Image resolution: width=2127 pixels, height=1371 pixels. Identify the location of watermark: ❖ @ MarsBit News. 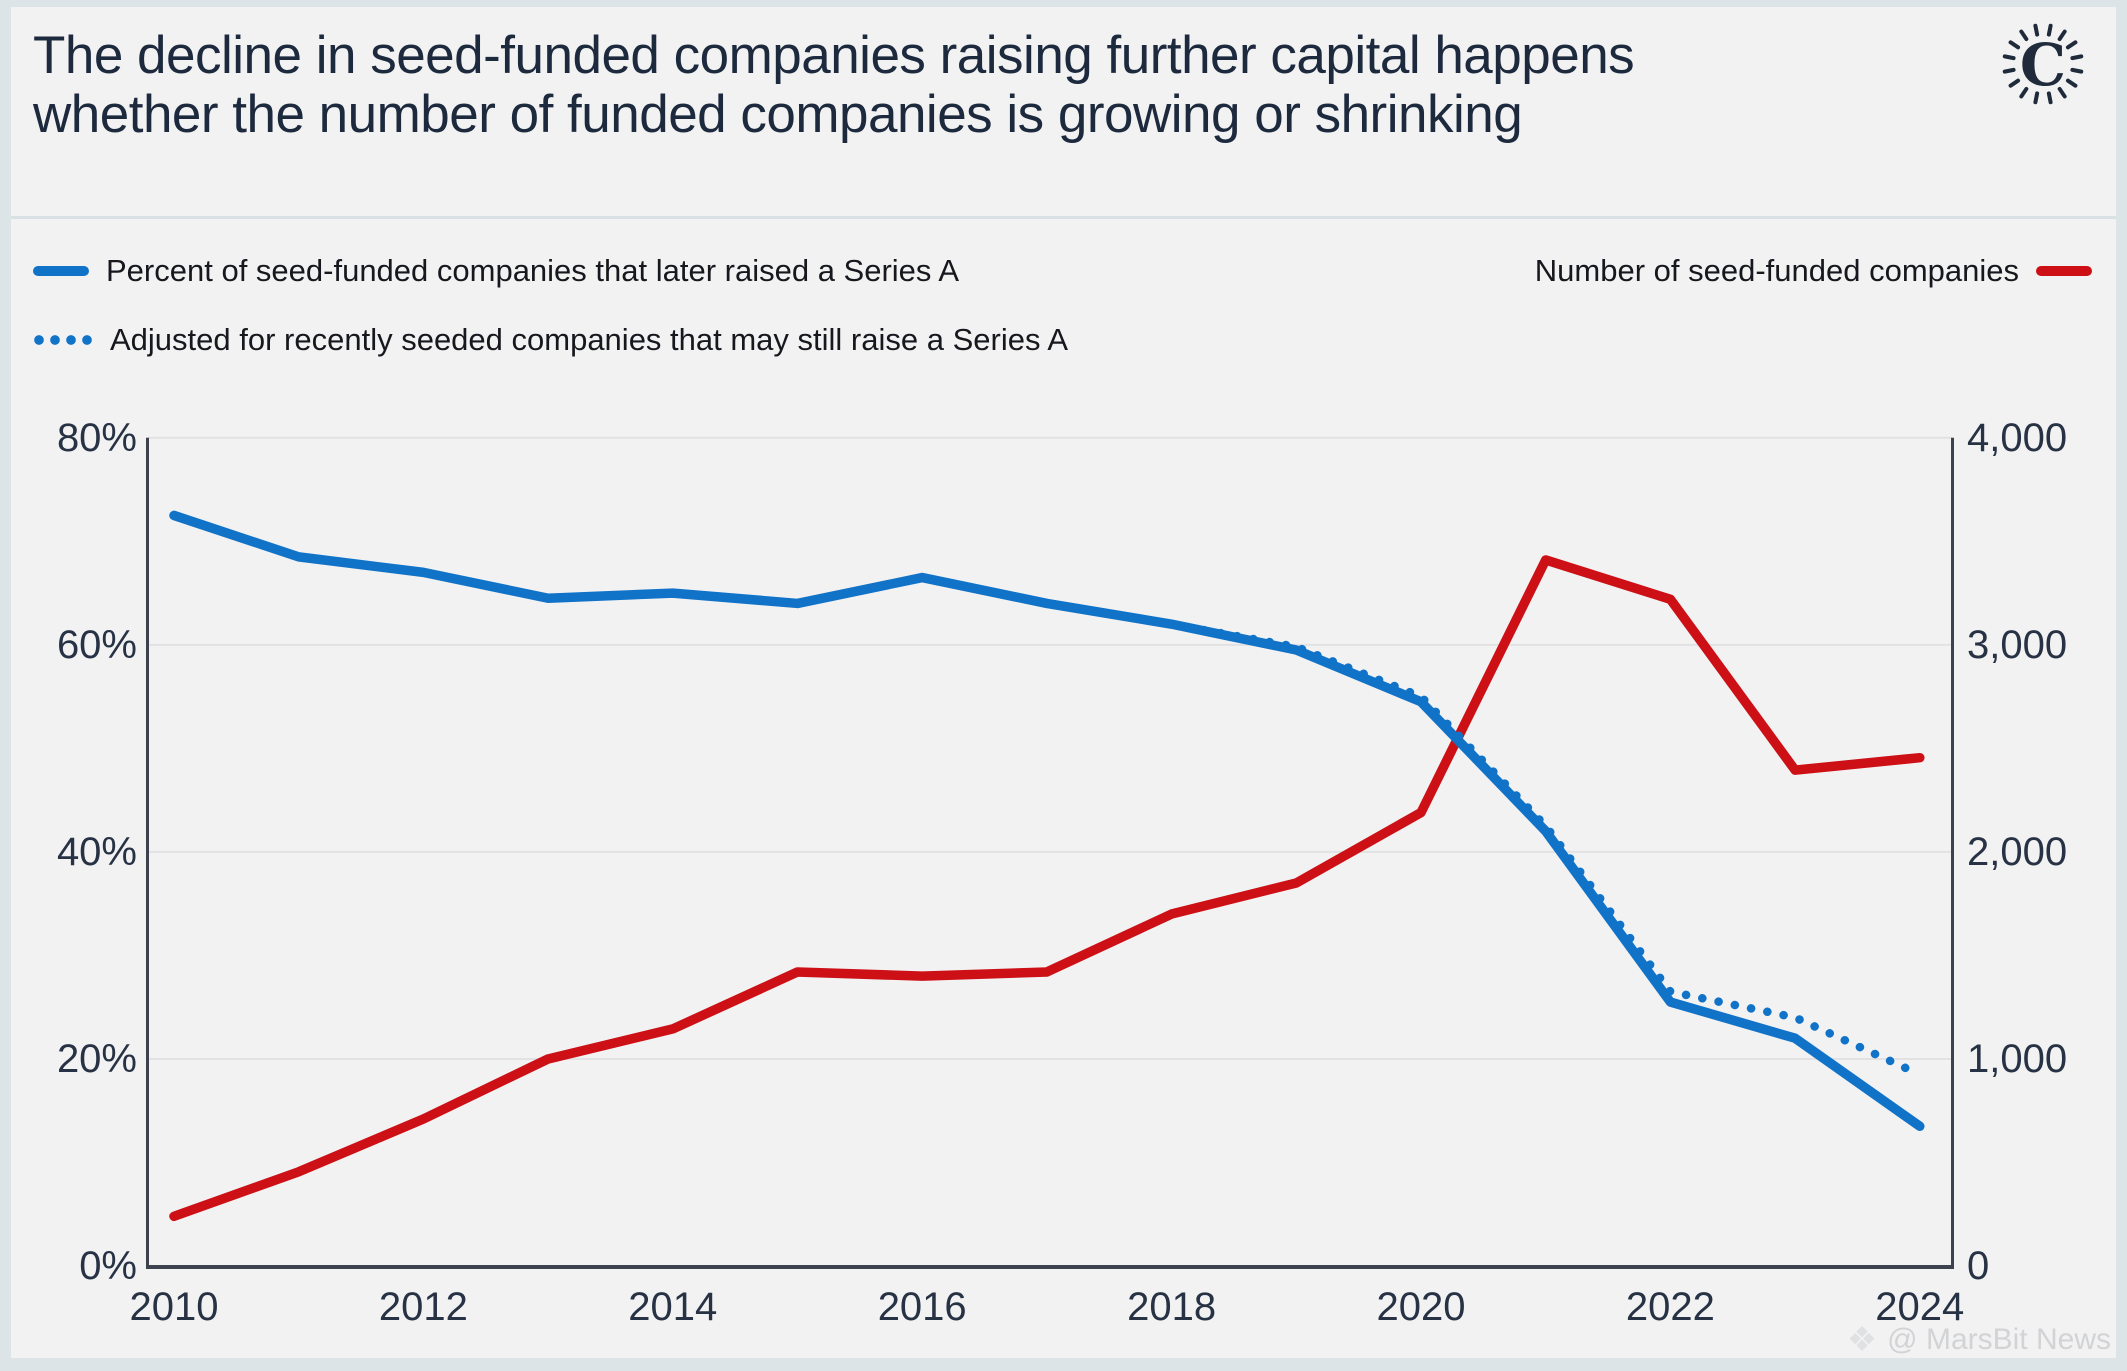
(1979, 1340).